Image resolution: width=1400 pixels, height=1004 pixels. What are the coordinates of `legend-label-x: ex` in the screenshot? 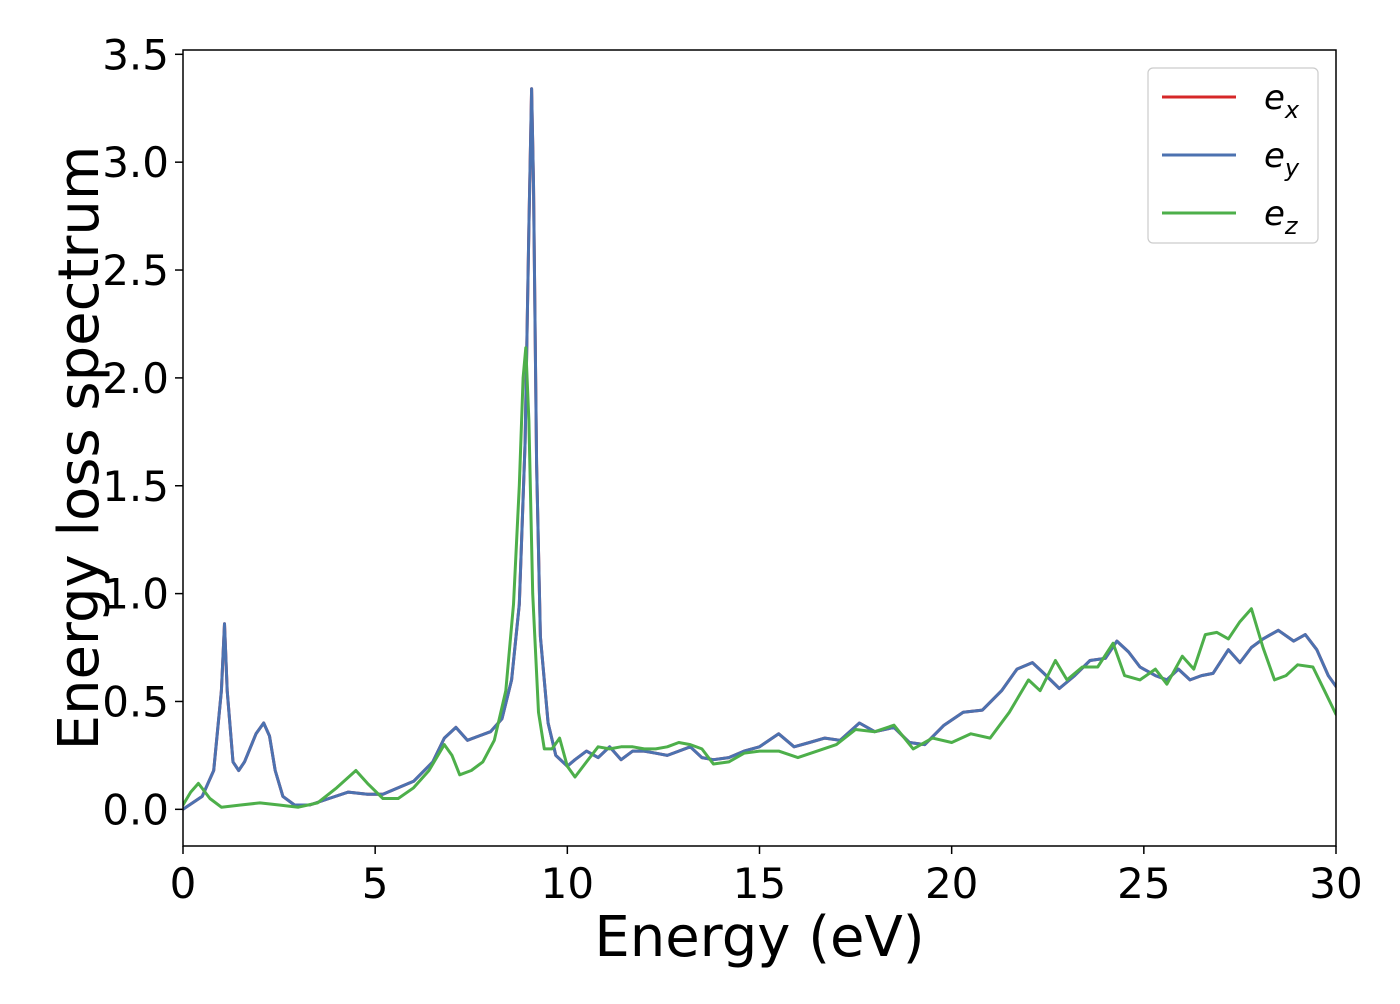 It's located at (1282, 101).